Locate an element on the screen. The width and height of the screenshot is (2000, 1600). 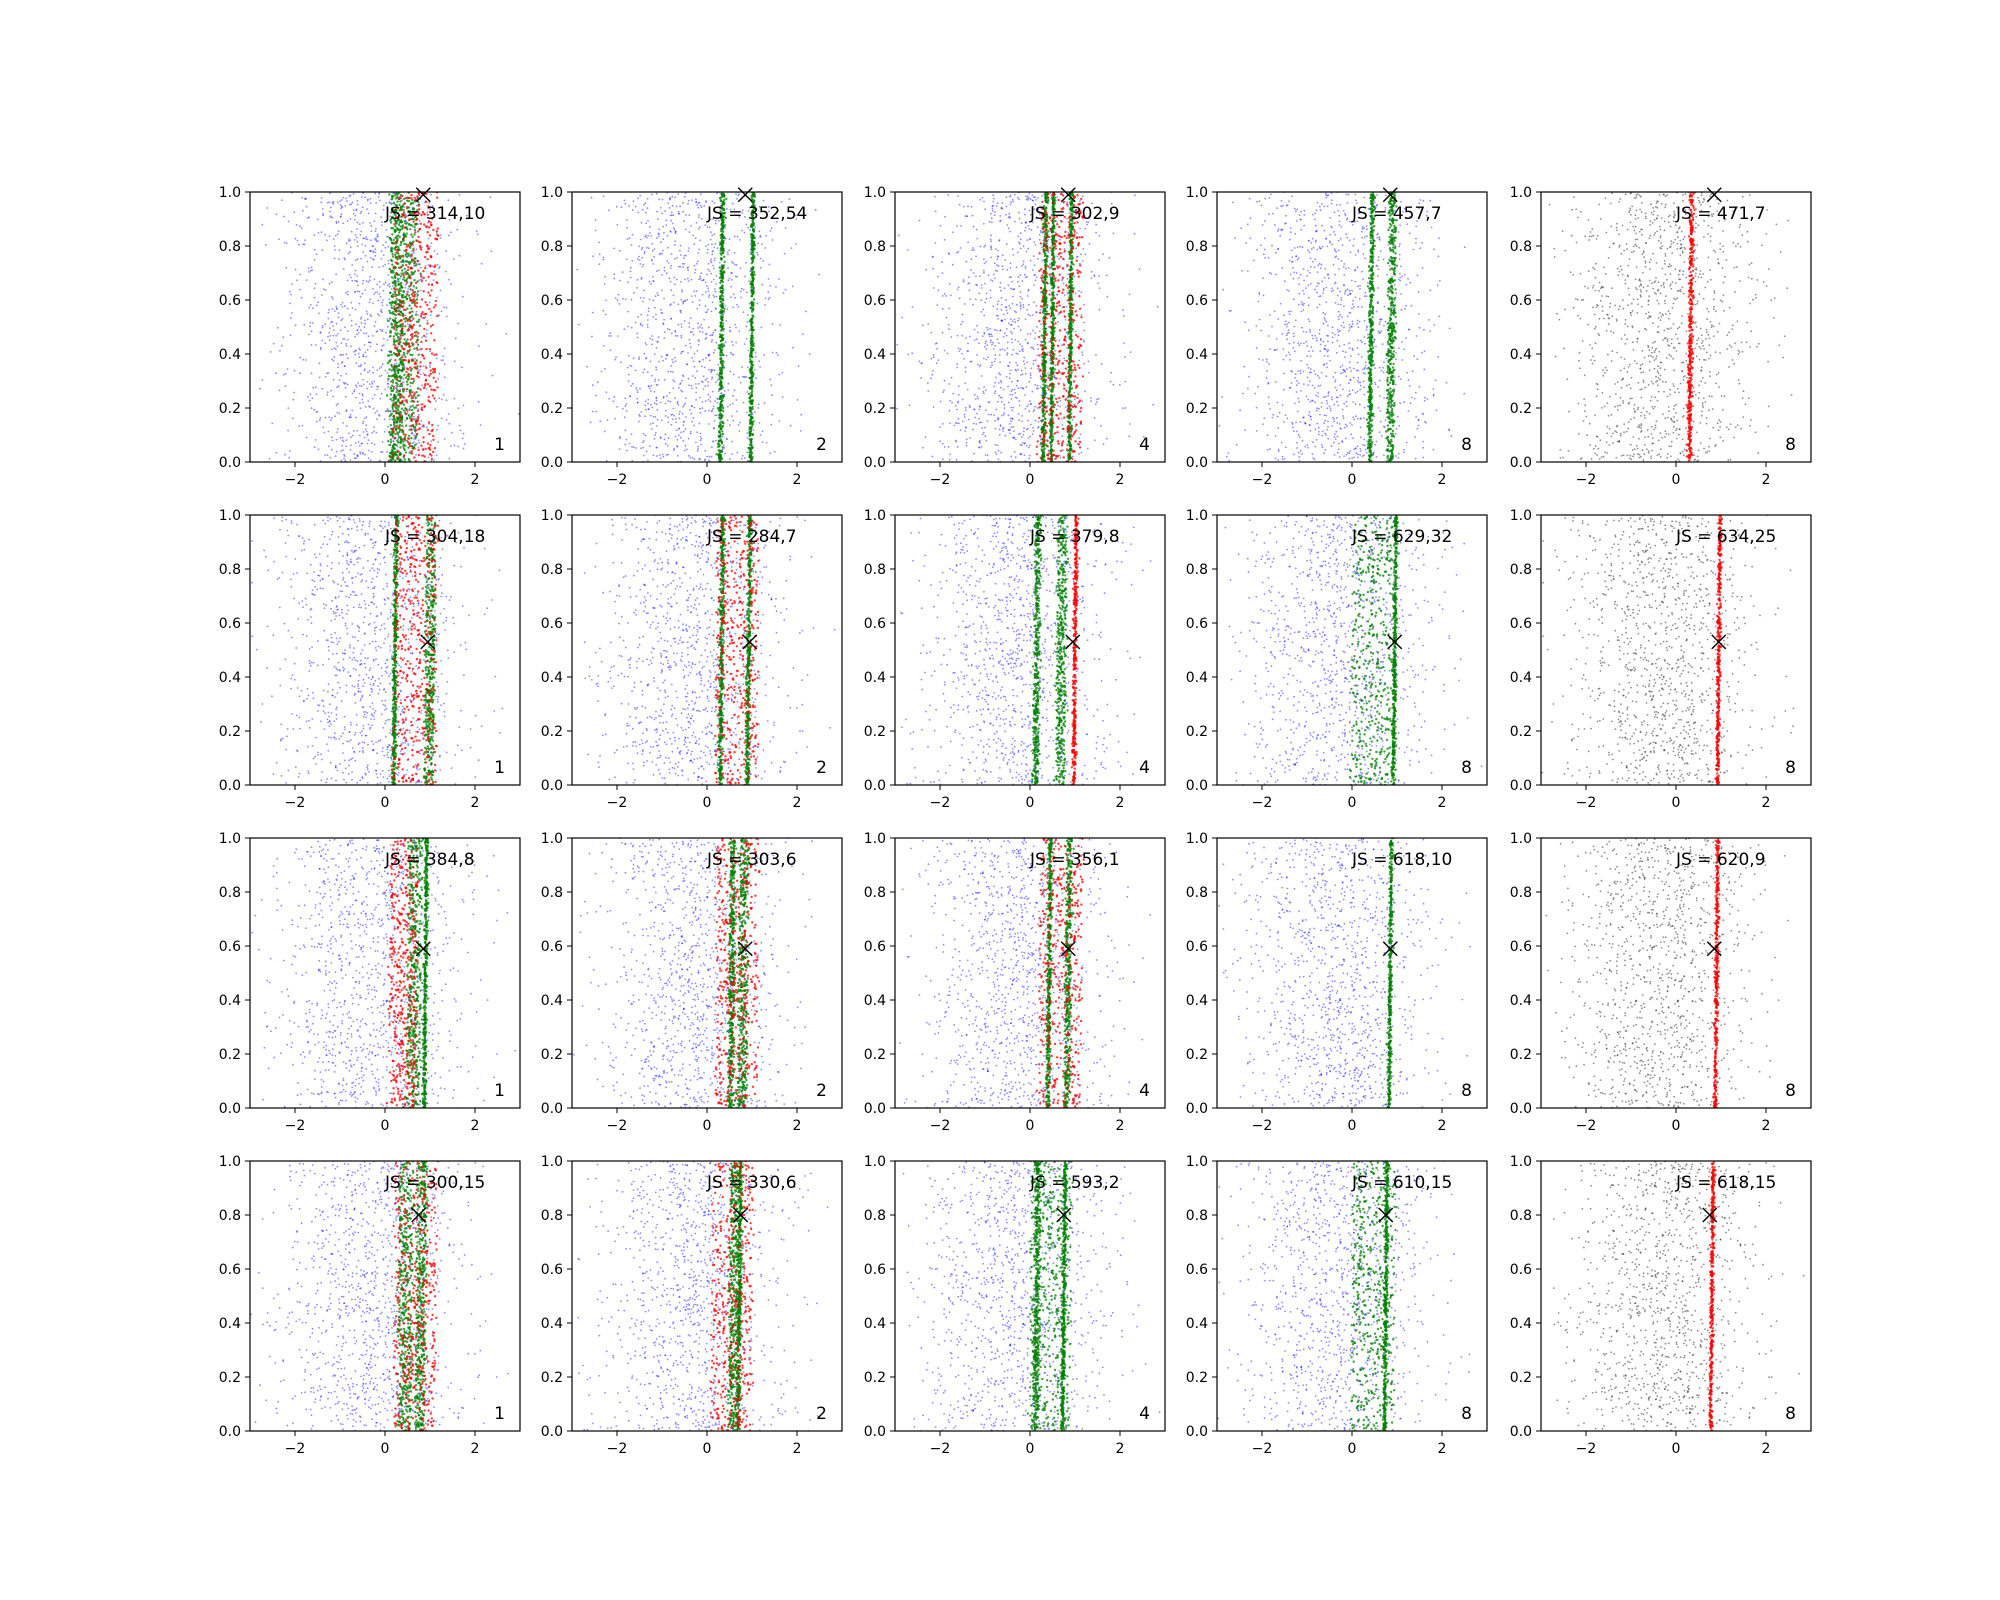
y-tick-label: 1.0 is located at coordinates (230, 193).